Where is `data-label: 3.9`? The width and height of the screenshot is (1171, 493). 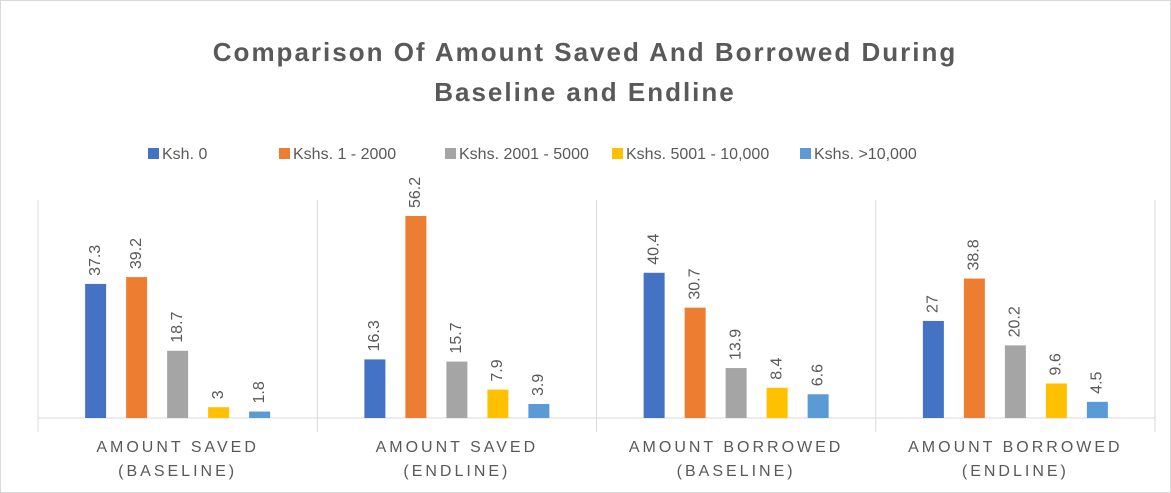
data-label: 3.9 is located at coordinates (538, 385).